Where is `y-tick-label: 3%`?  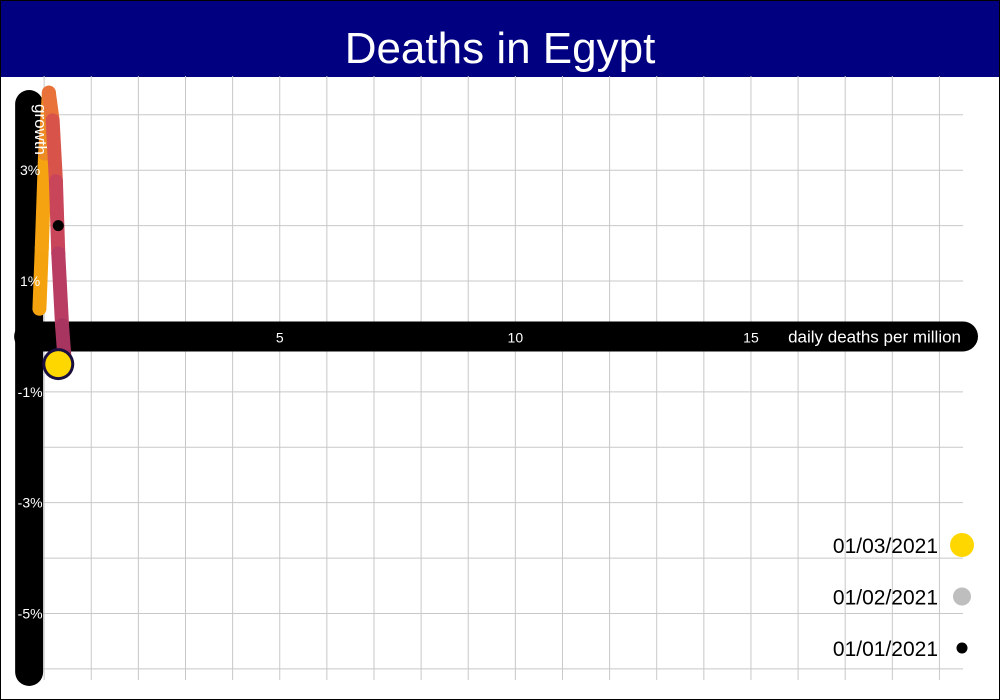
y-tick-label: 3% is located at coordinates (30, 170).